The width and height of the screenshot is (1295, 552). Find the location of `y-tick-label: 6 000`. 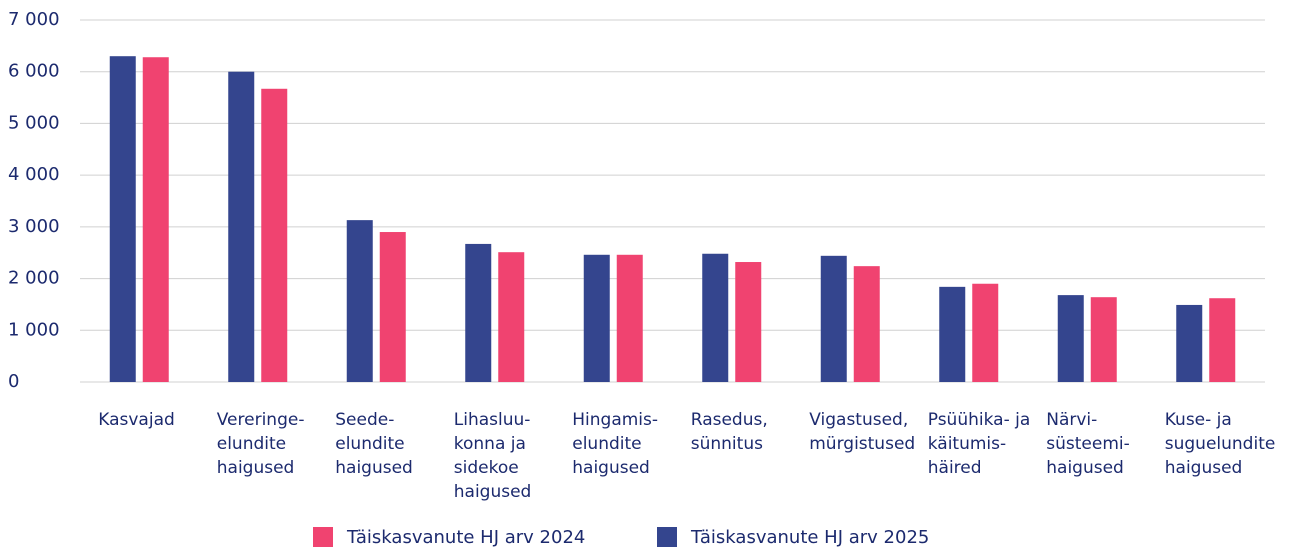

y-tick-label: 6 000 is located at coordinates (34, 71).